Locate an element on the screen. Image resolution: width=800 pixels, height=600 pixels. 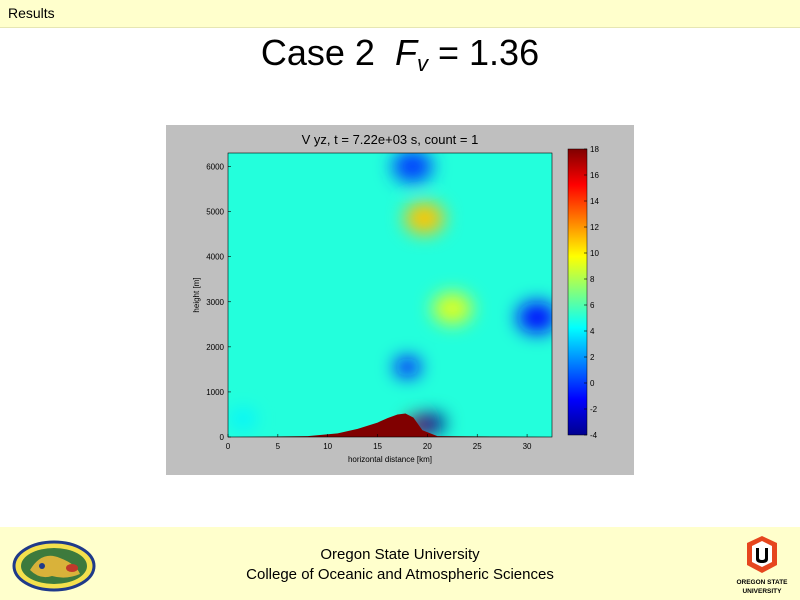
y-axis-label: height [m] is located at coordinates (196, 294).